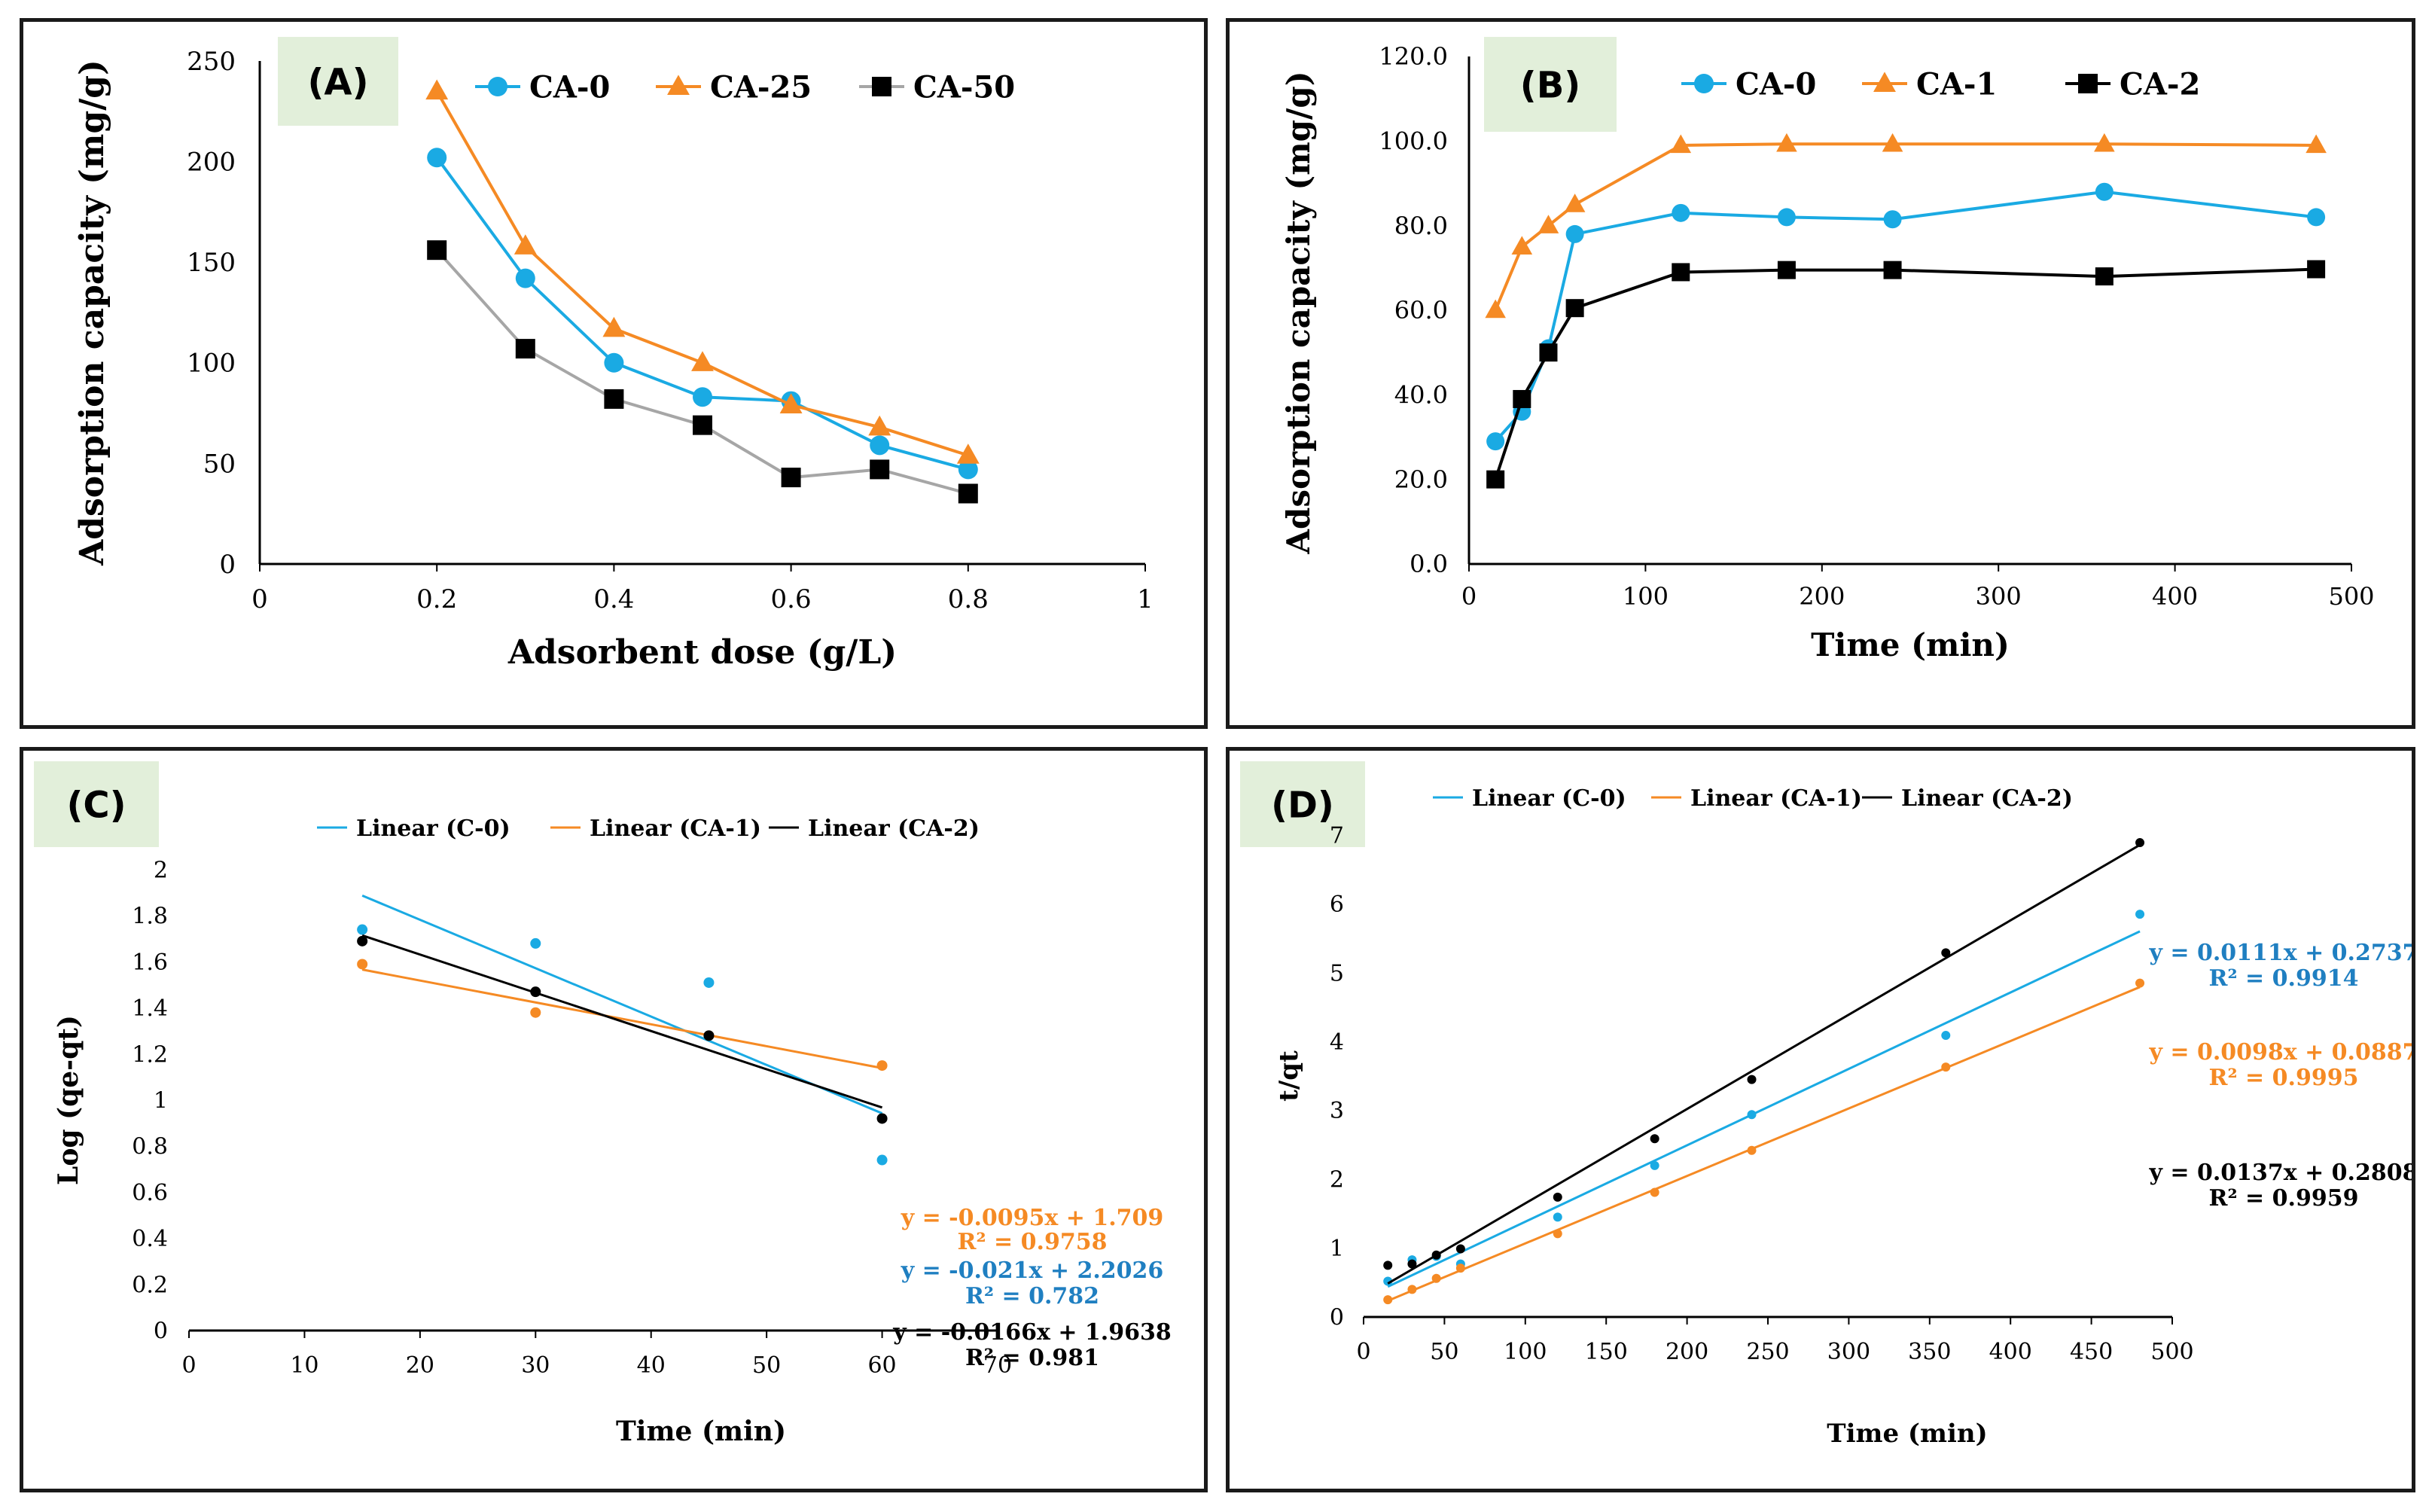  What do you see at coordinates (1145, 599) in the screenshot?
I see `x-tick-label: 1` at bounding box center [1145, 599].